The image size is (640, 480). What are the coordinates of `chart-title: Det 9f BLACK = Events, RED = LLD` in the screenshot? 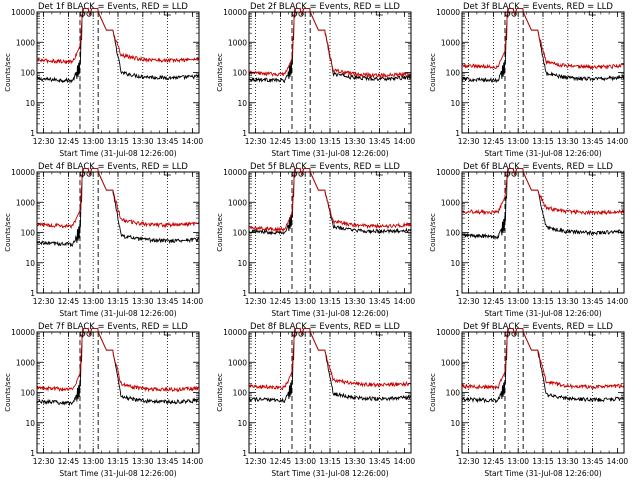 It's located at (538, 327).